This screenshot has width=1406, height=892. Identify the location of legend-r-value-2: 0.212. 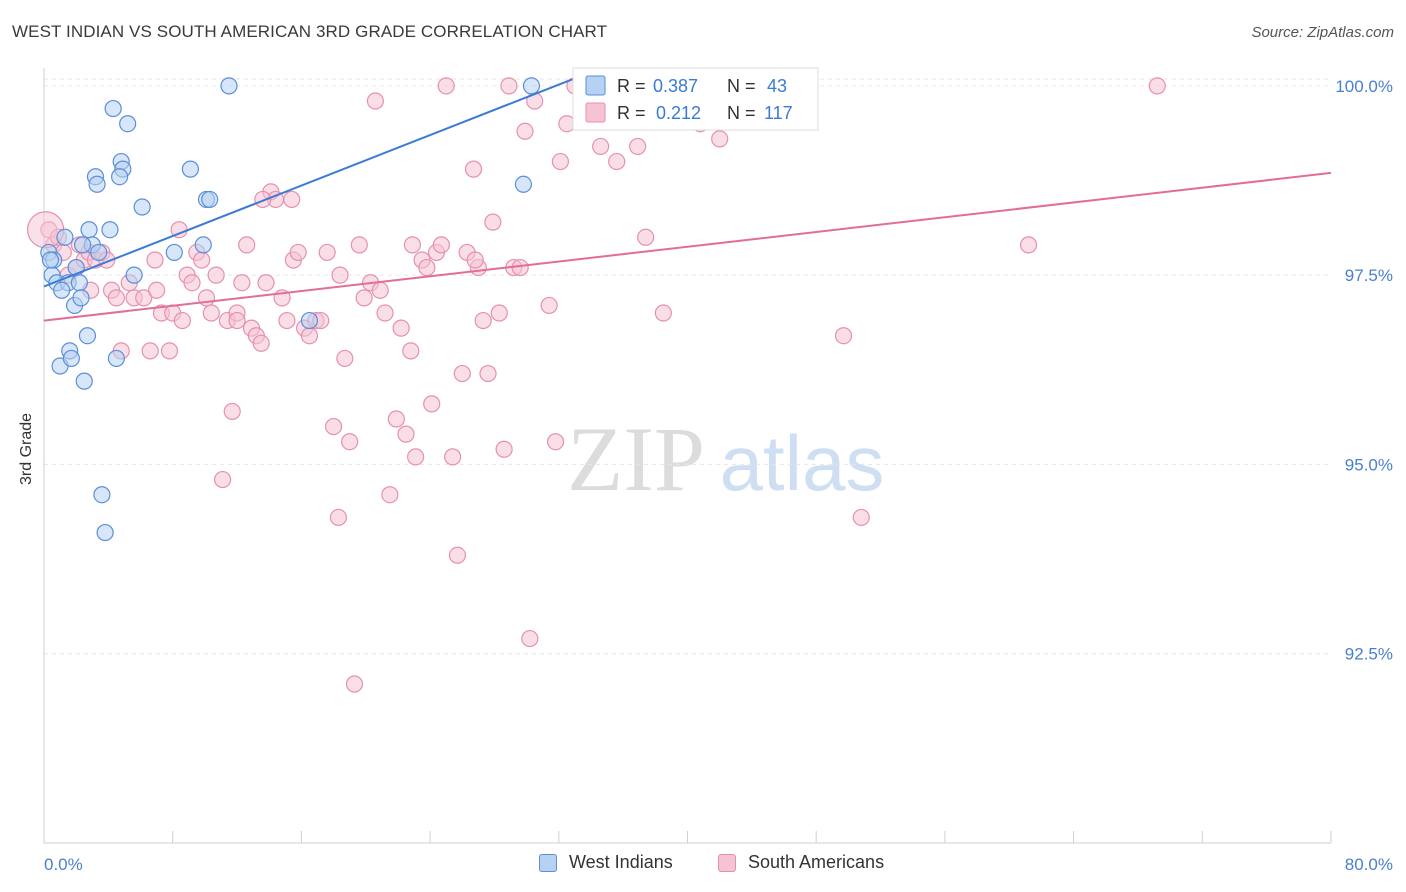
(678, 113).